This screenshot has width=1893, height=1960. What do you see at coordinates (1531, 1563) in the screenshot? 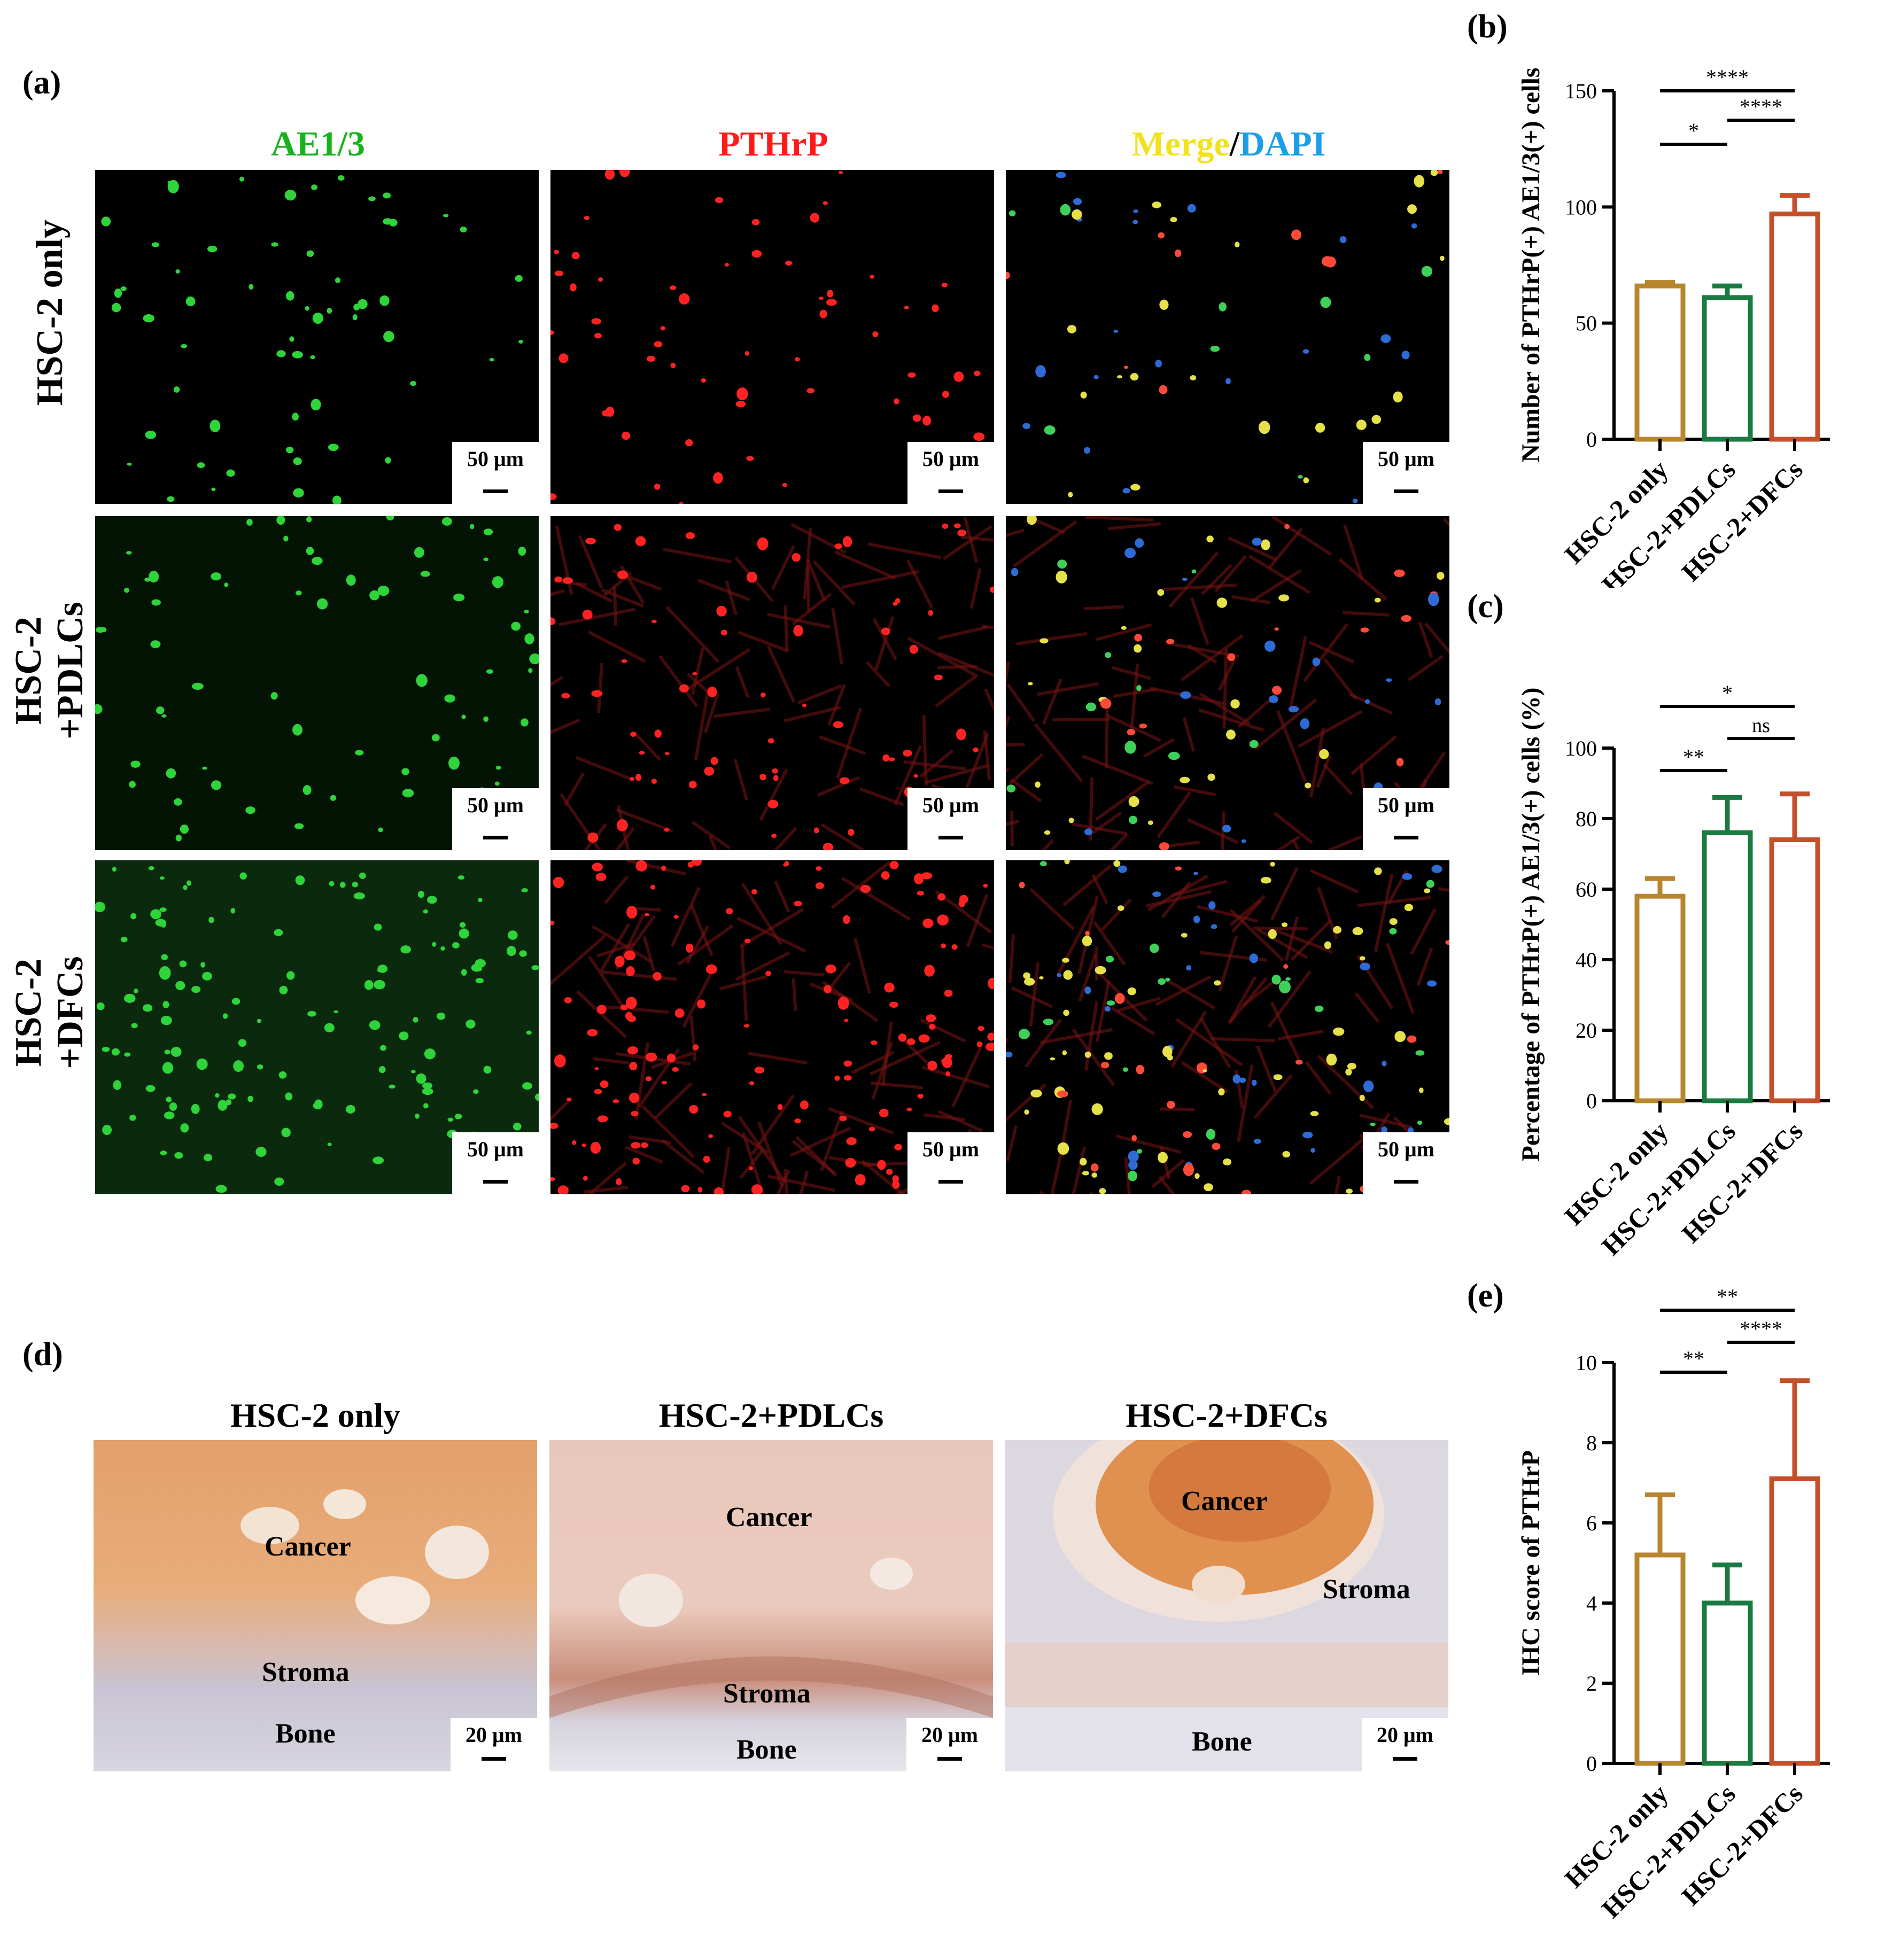
I see `y-axis-label: IHC score of PTHrP` at bounding box center [1531, 1563].